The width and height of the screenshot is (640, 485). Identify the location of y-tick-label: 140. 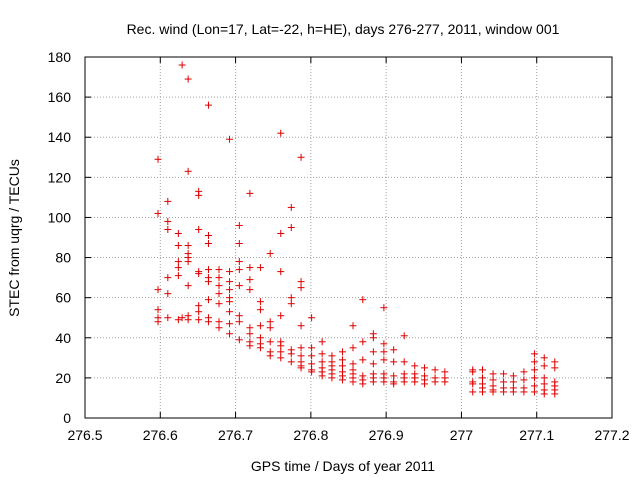
(60, 137).